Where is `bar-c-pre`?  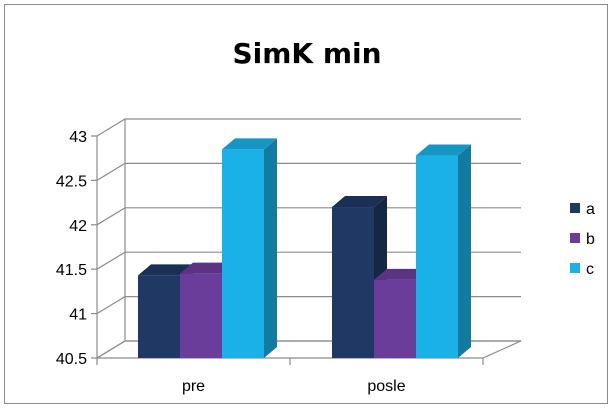
bar-c-pre is located at coordinates (249, 248).